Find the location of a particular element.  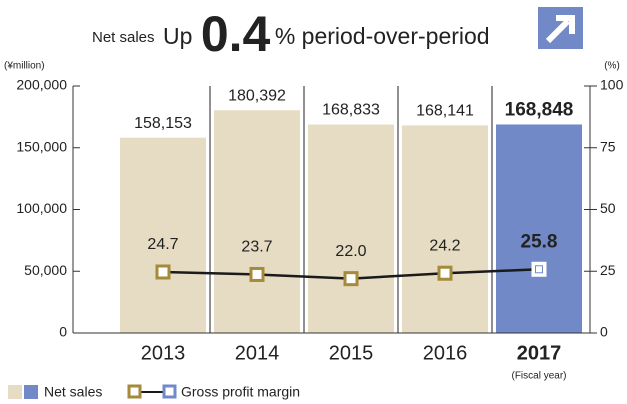

margin-value-label: 23.7 is located at coordinates (256, 247).